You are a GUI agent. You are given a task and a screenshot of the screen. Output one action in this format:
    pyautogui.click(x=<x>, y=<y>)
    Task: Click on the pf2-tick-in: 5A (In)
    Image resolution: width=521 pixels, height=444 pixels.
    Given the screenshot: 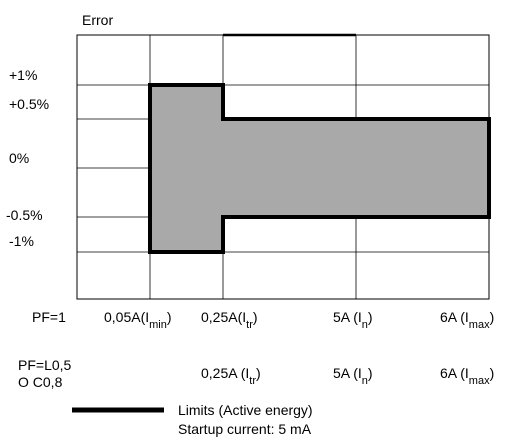 What is the action you would take?
    pyautogui.click(x=353, y=376)
    